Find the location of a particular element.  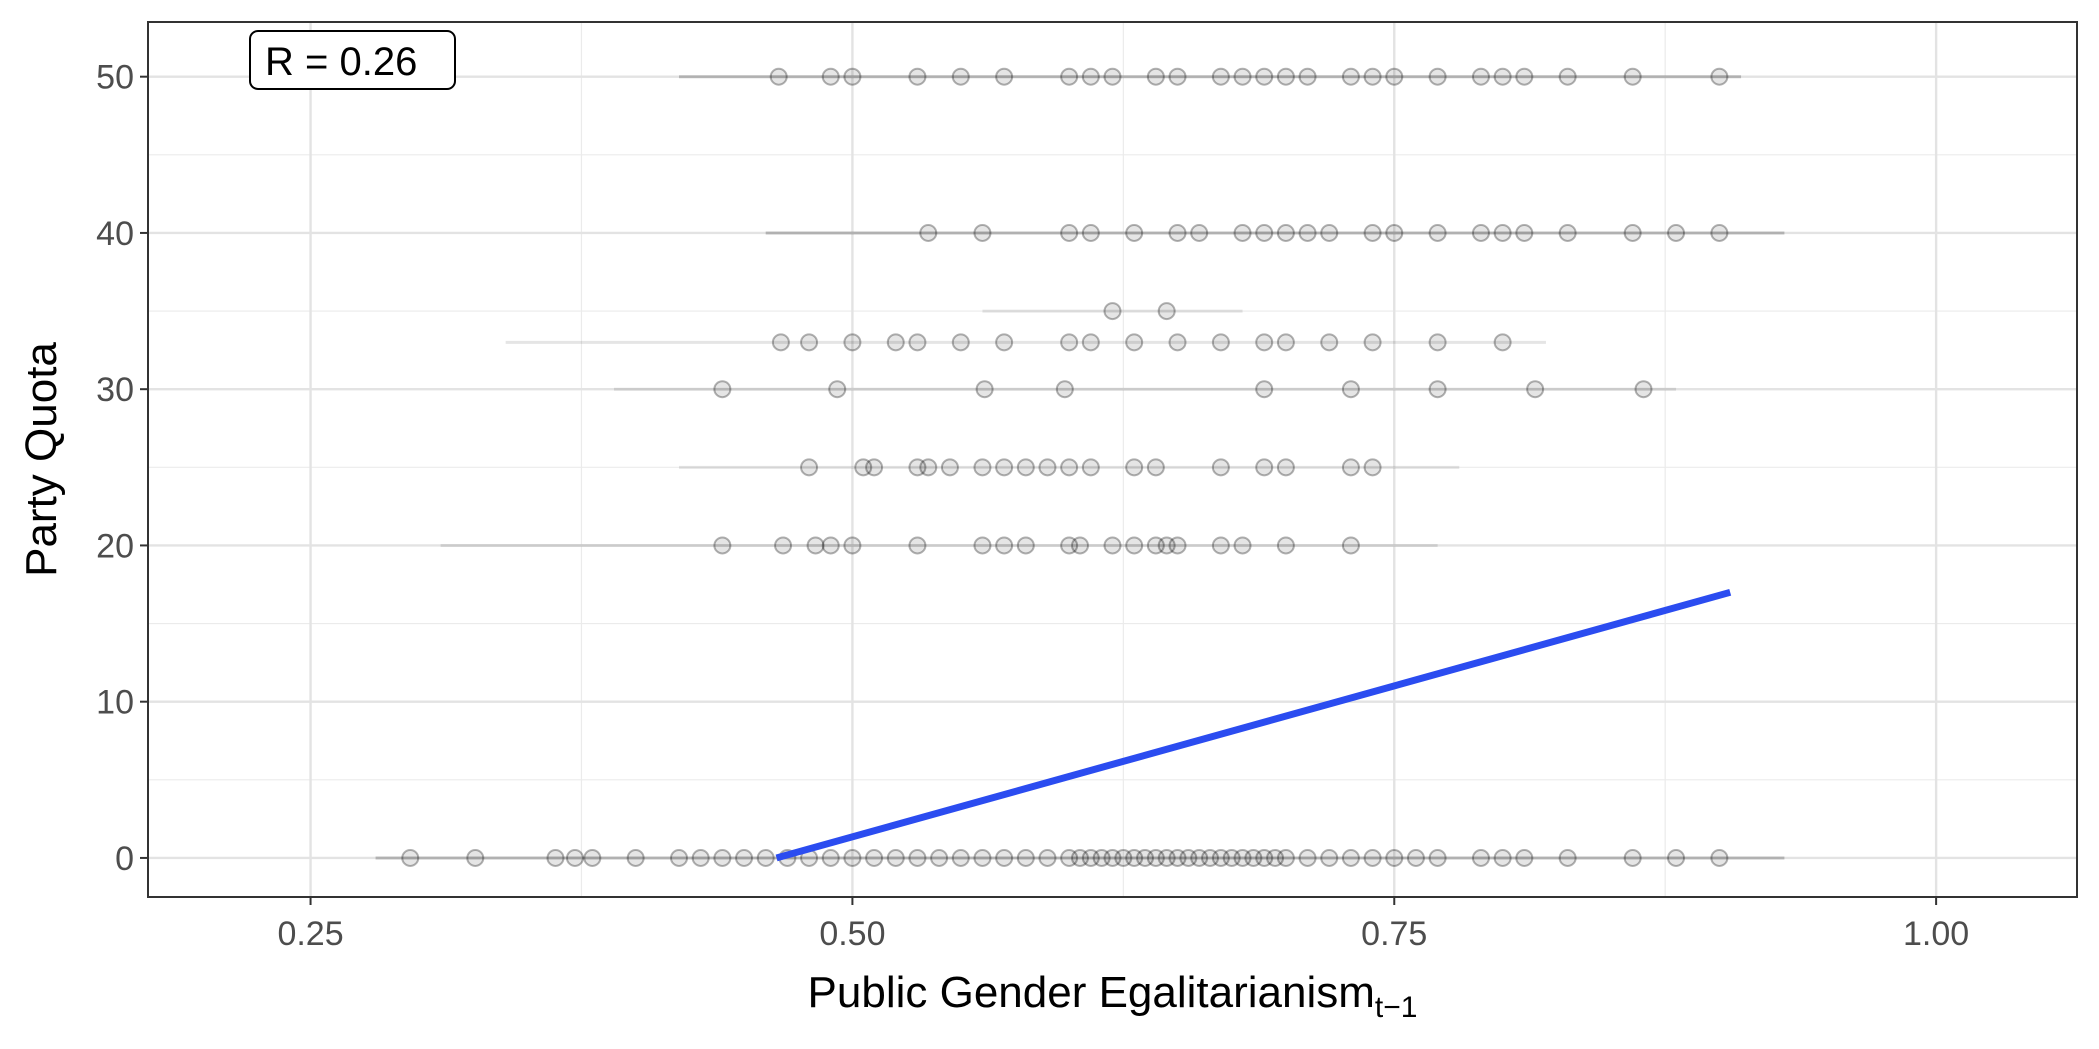

x-axis-title-main: Public Gender Egalitarianism is located at coordinates (1091, 992).